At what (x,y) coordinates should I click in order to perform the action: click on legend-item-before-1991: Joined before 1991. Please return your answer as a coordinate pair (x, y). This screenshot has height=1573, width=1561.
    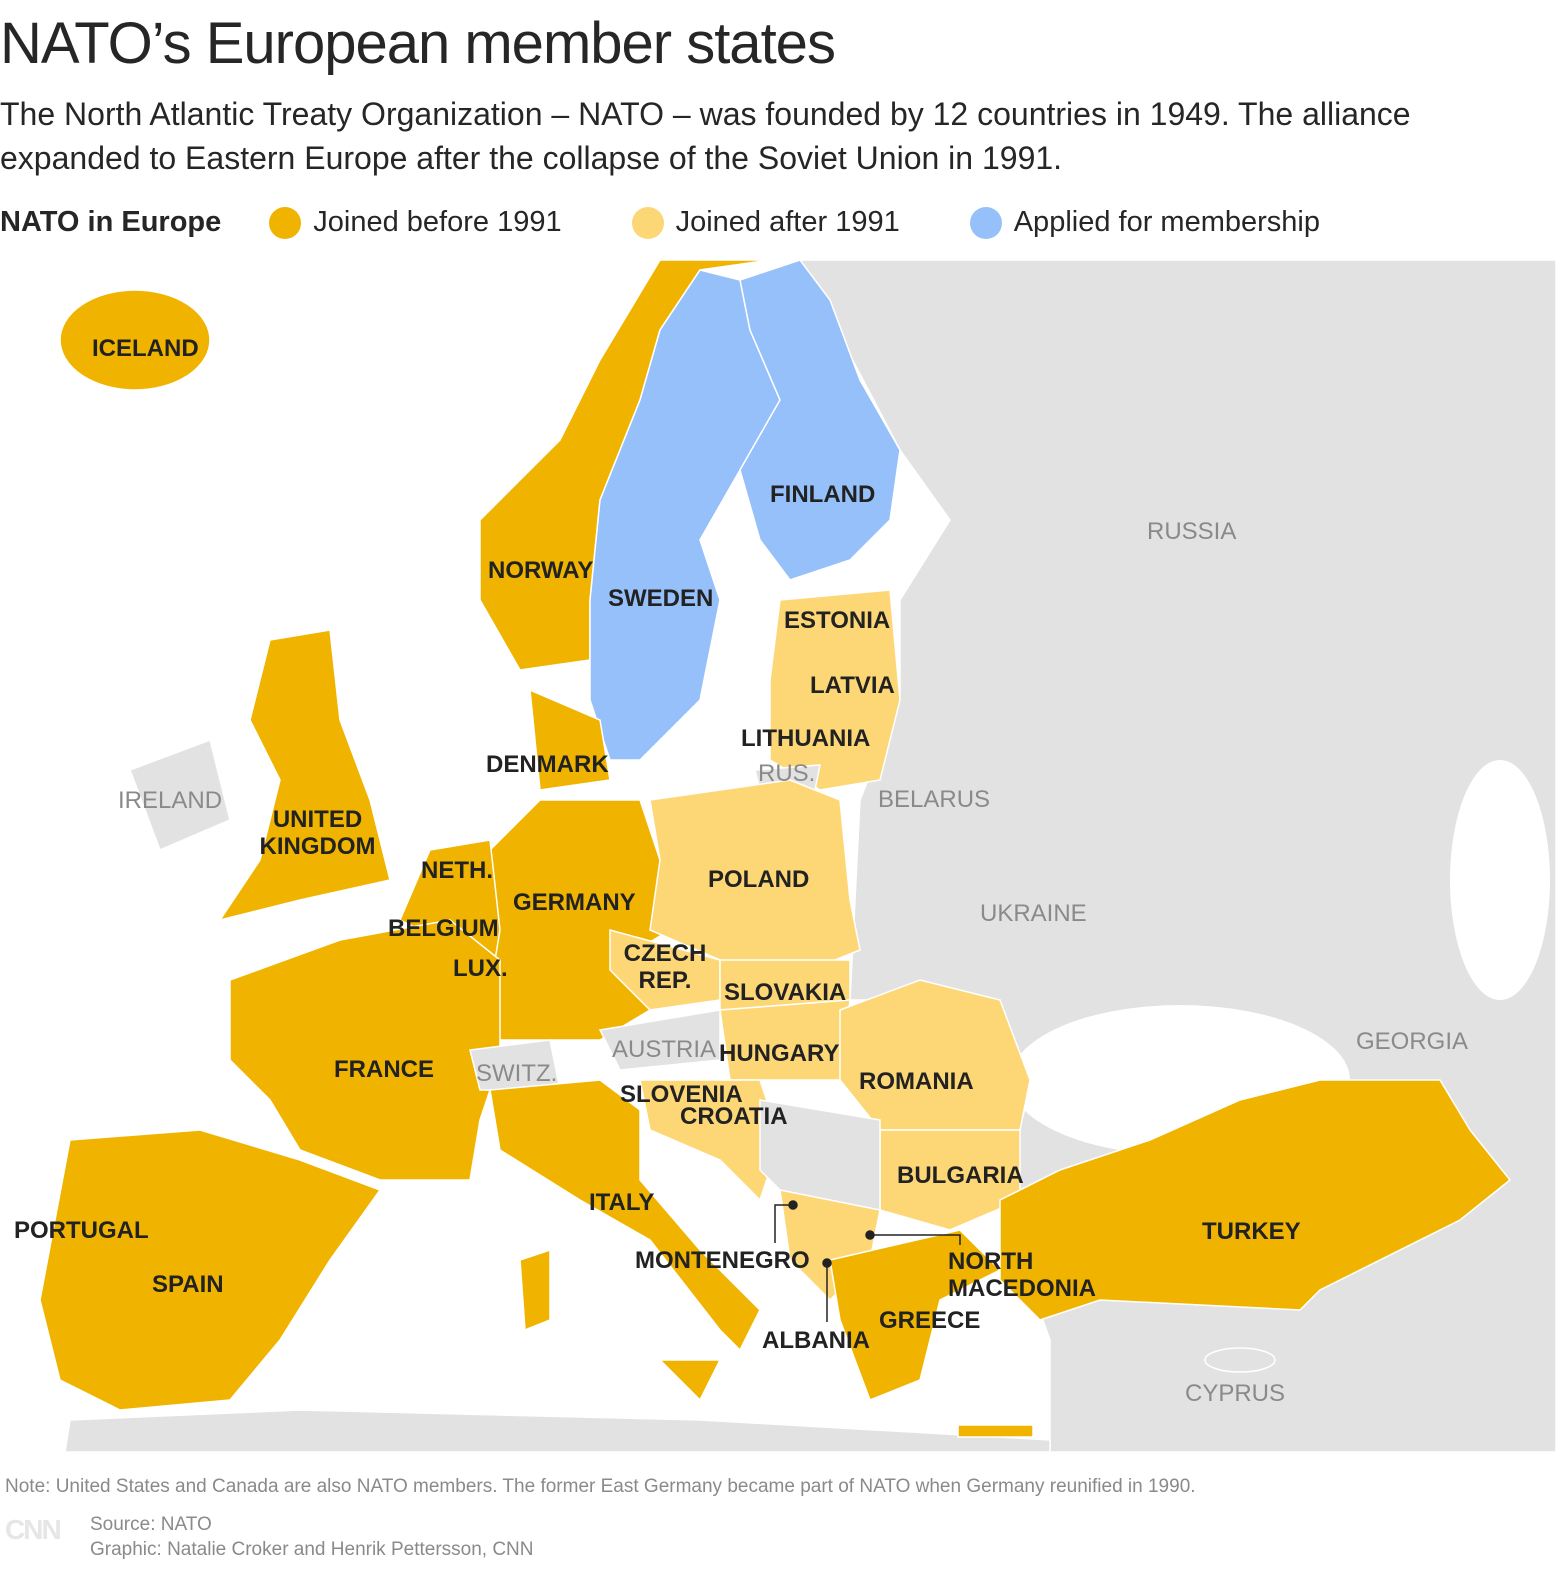
    Looking at the image, I should click on (415, 222).